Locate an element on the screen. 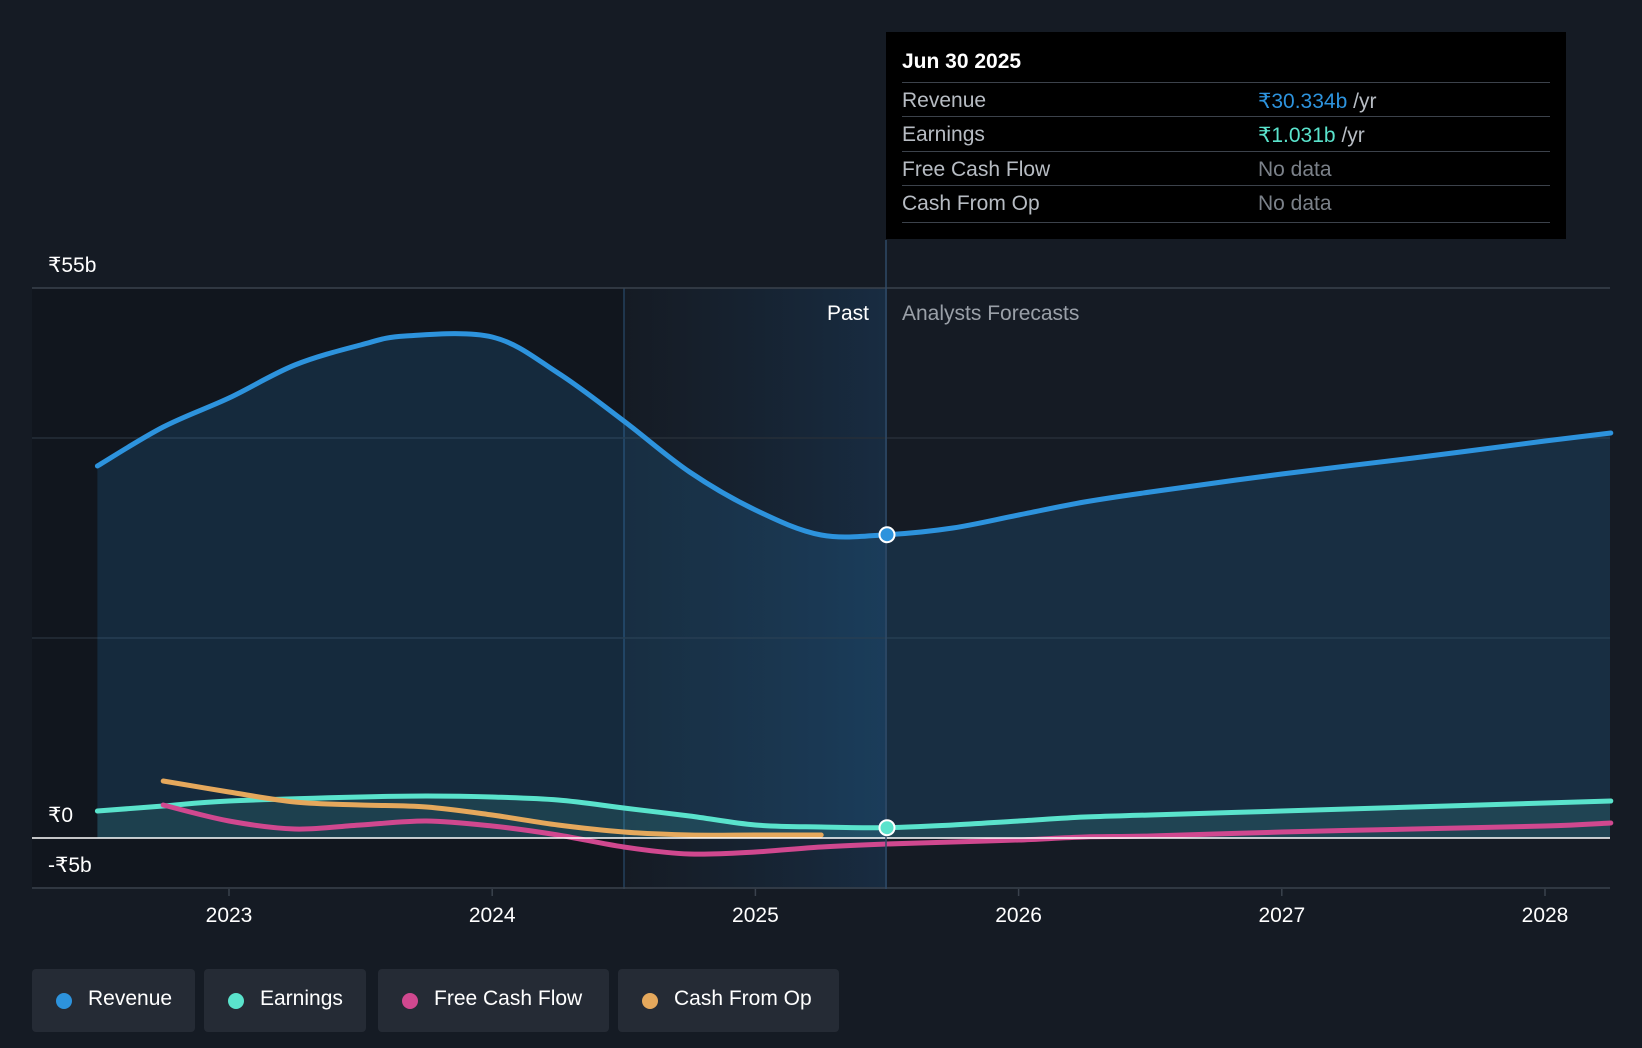  tooltip-value: ₹30.334b /yr is located at coordinates (1317, 101).